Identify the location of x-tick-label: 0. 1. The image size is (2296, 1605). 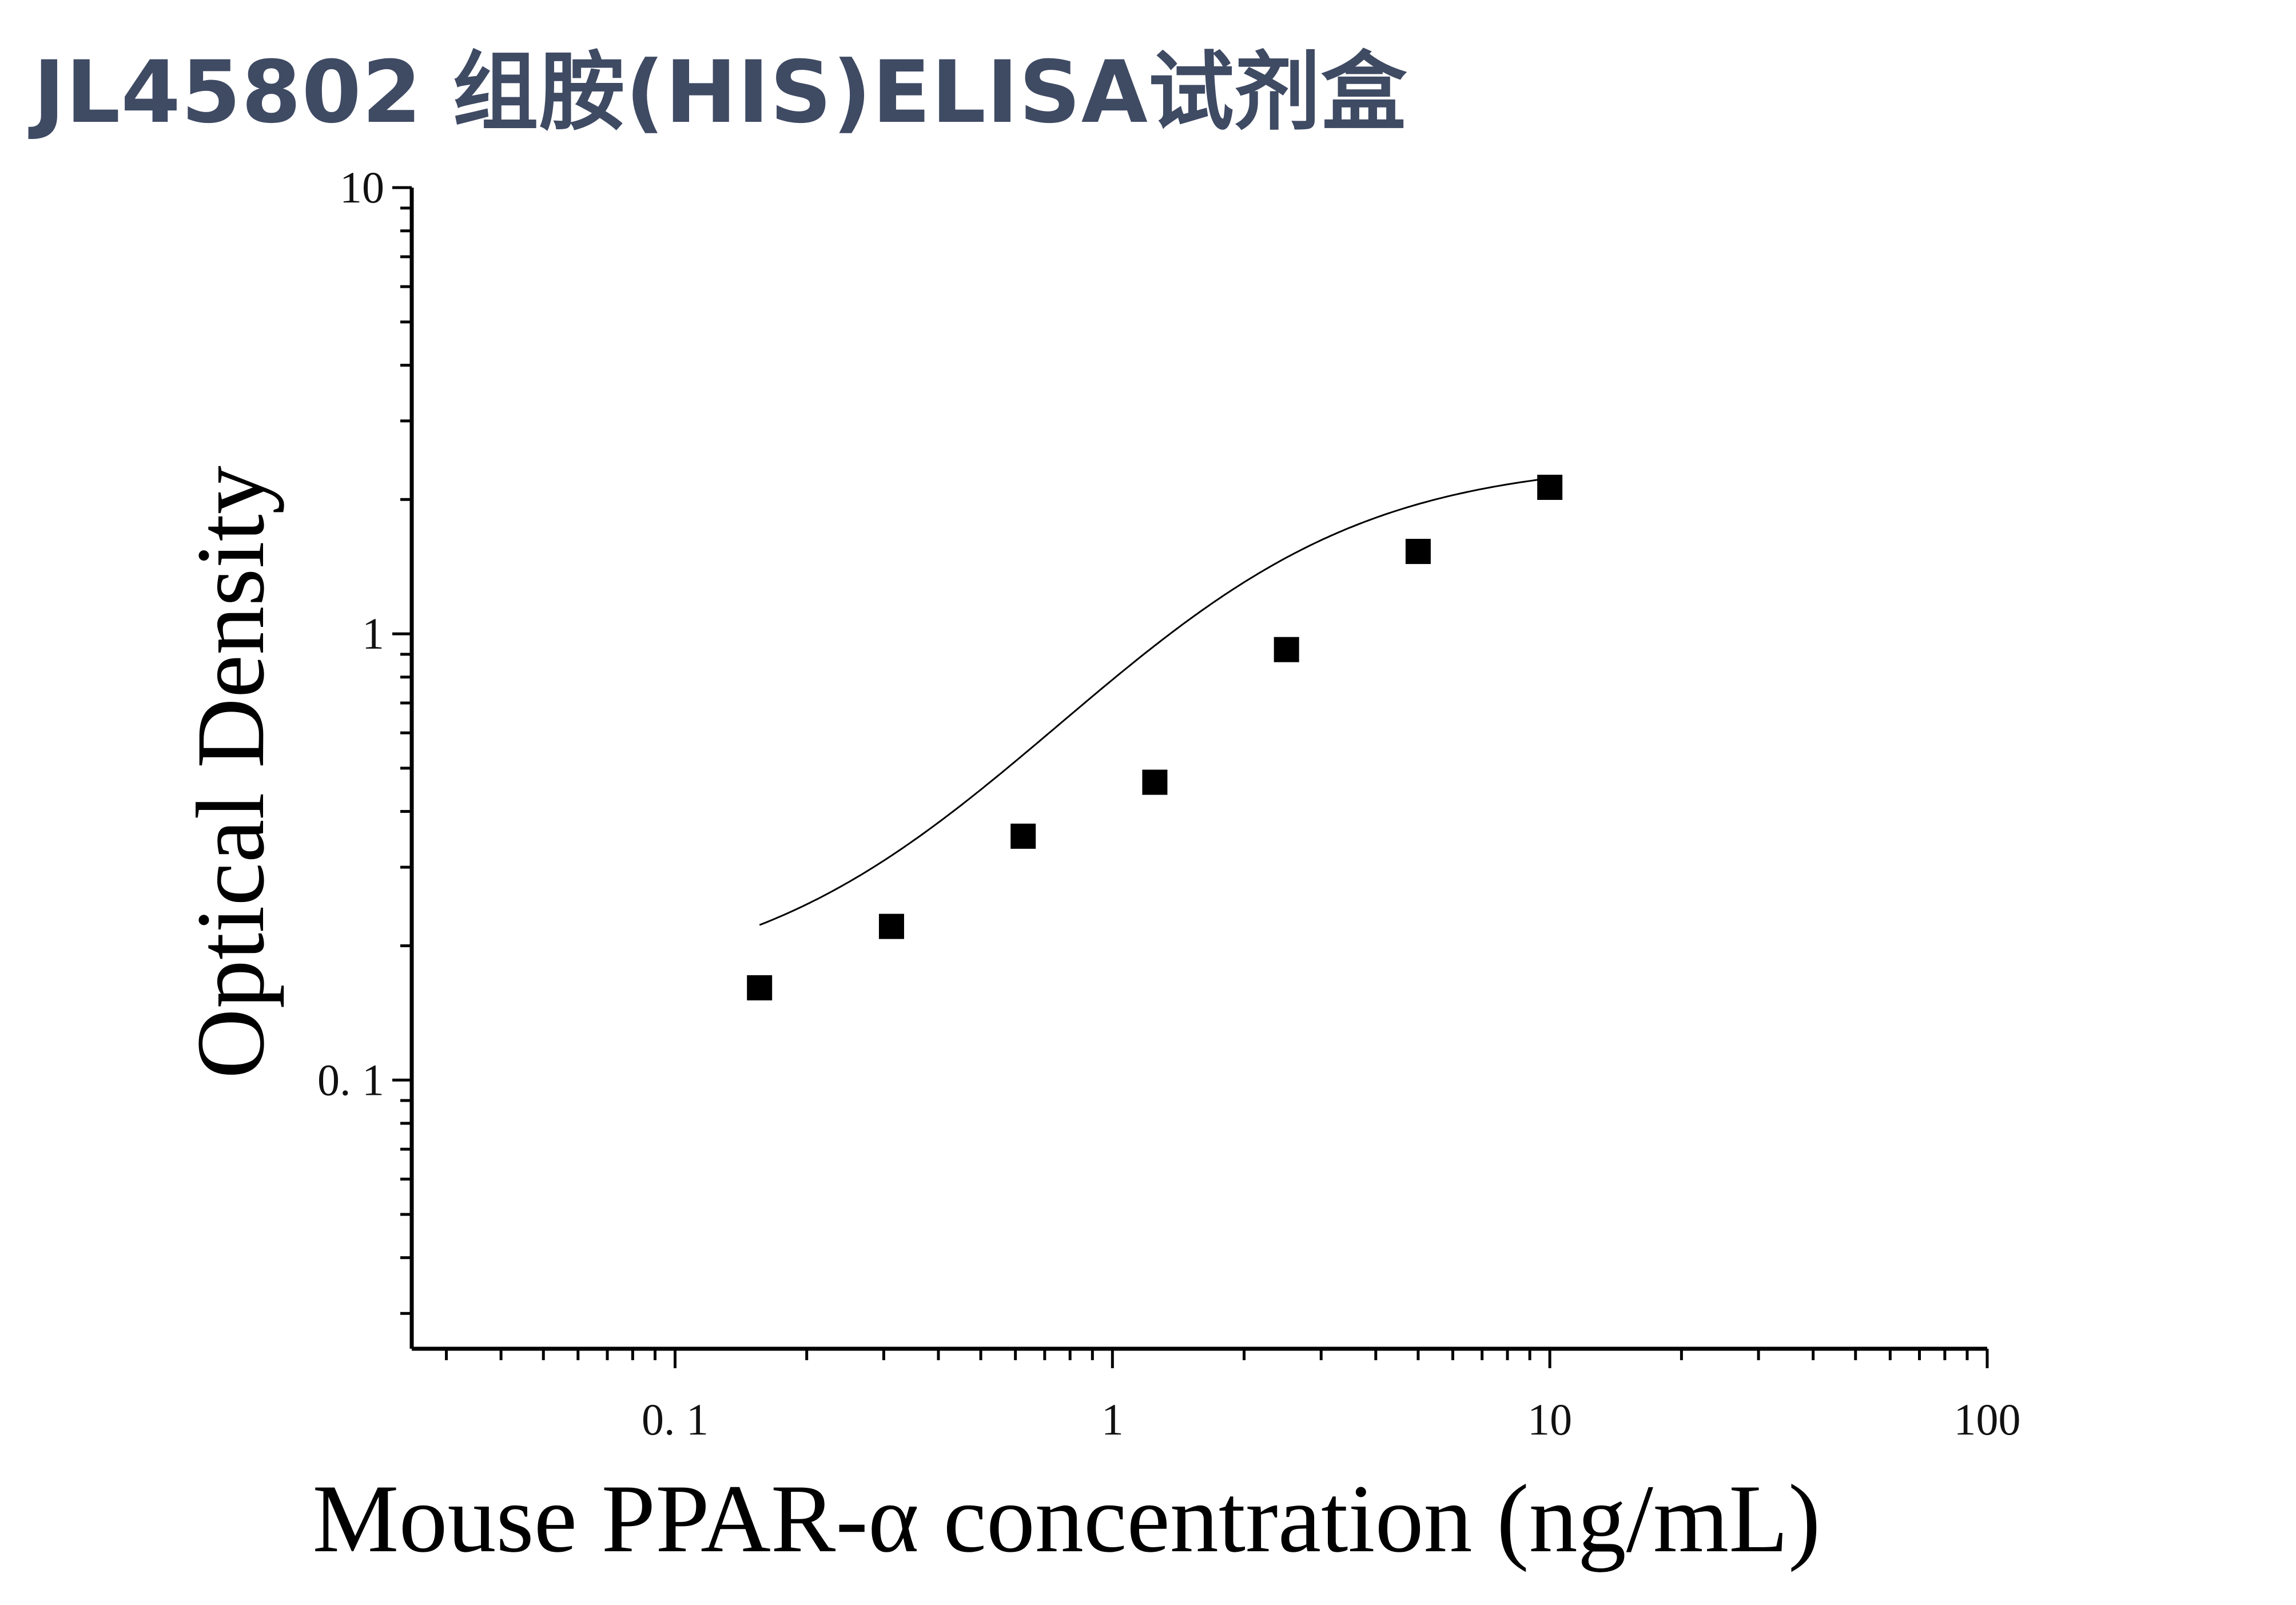
(675, 1419).